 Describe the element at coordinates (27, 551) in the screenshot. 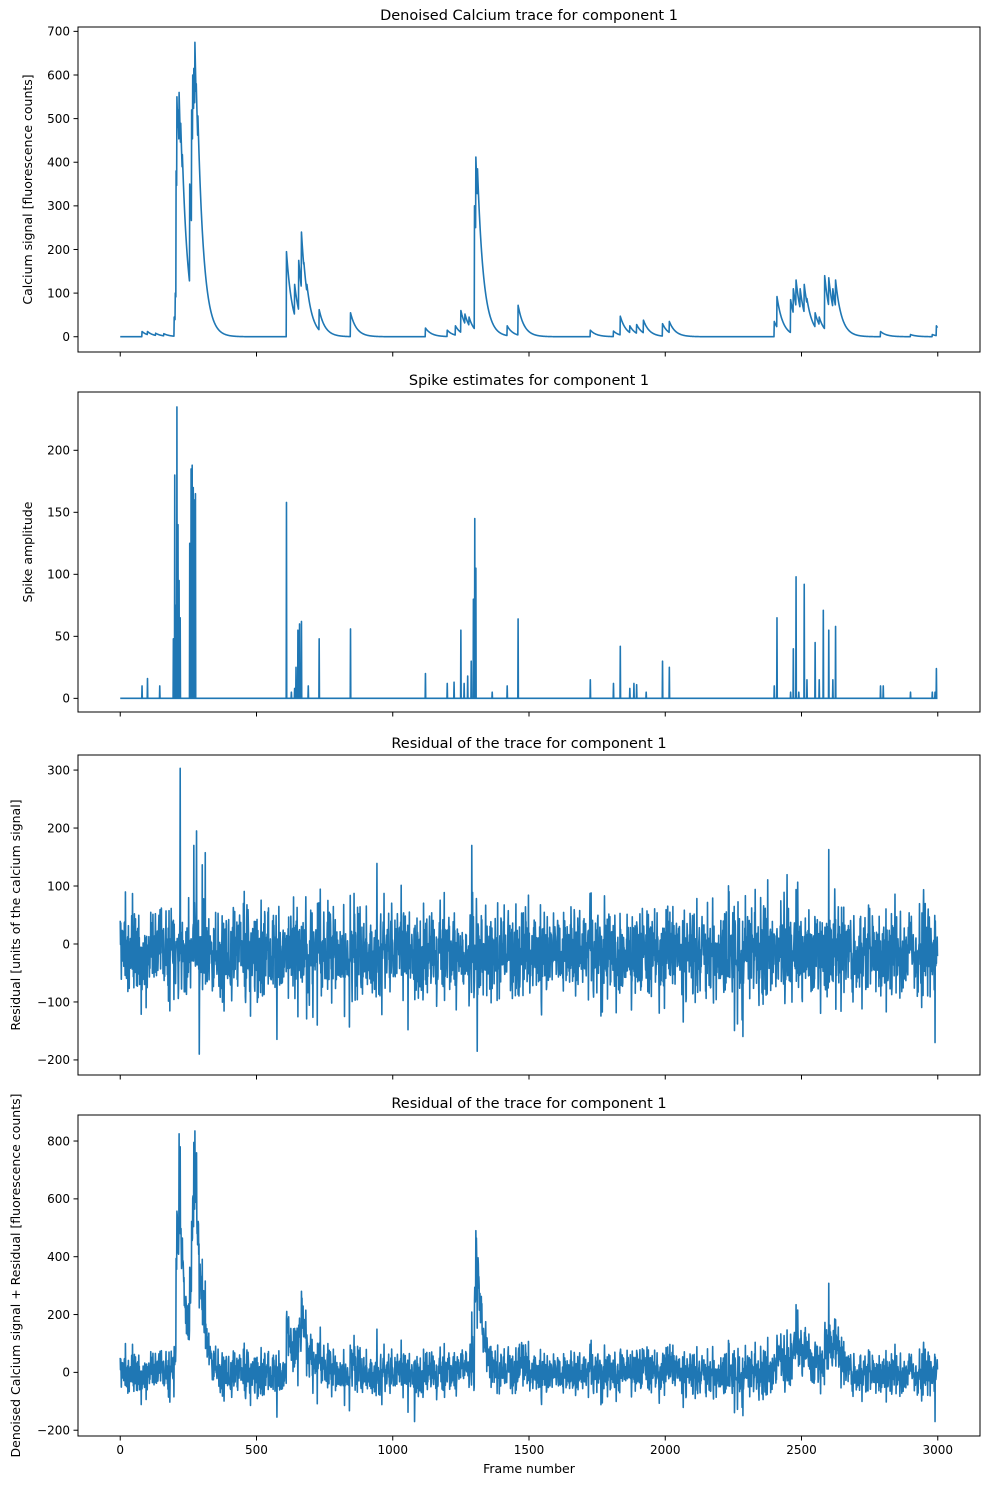

I see `y-axis-label: Spike amplitude` at that location.